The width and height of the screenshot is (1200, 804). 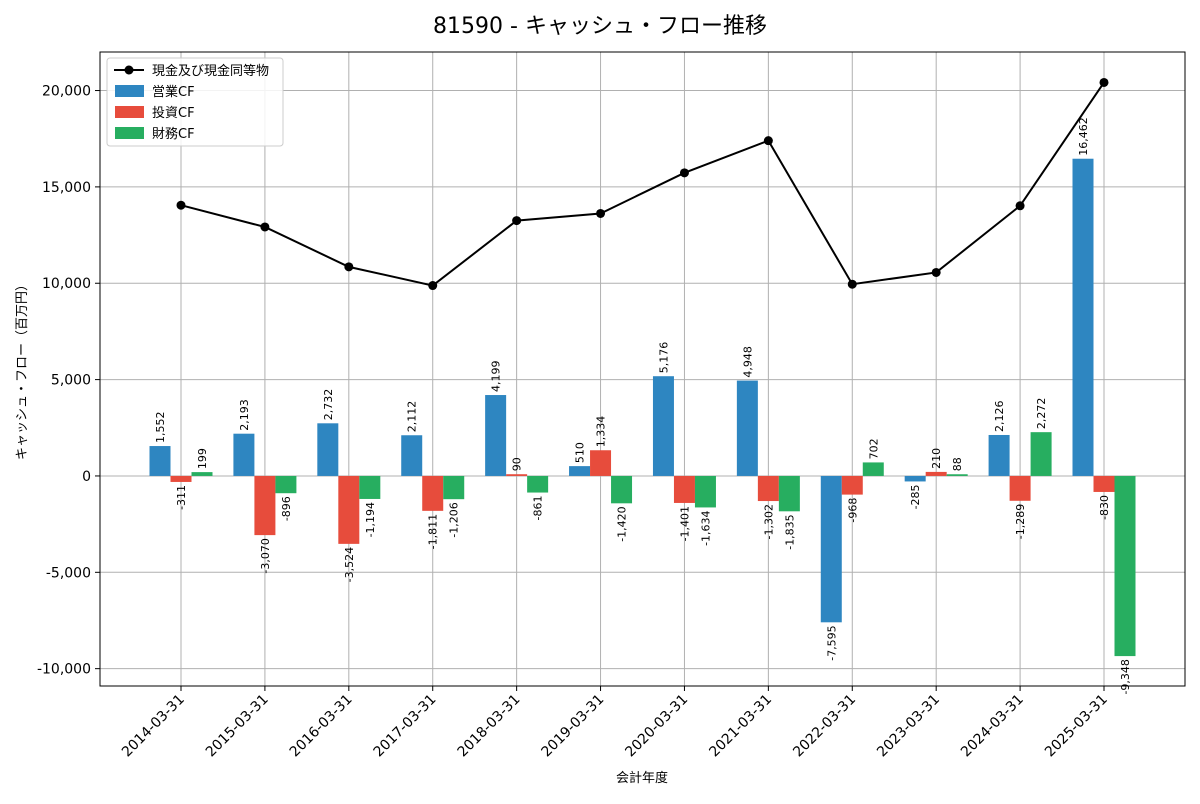 What do you see at coordinates (642, 778) in the screenshot?
I see `x-axis-title: 会計年度` at bounding box center [642, 778].